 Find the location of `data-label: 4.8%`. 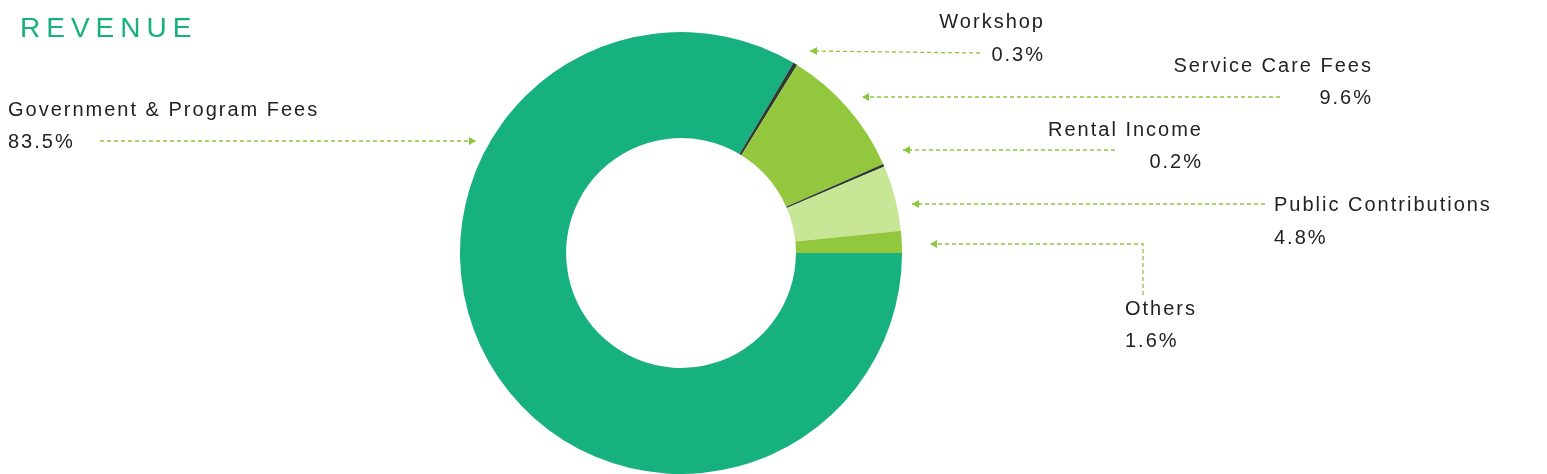

data-label: 4.8% is located at coordinates (1301, 236).